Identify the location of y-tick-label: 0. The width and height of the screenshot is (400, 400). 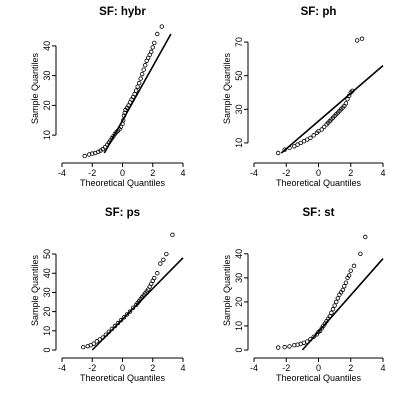
(47, 349).